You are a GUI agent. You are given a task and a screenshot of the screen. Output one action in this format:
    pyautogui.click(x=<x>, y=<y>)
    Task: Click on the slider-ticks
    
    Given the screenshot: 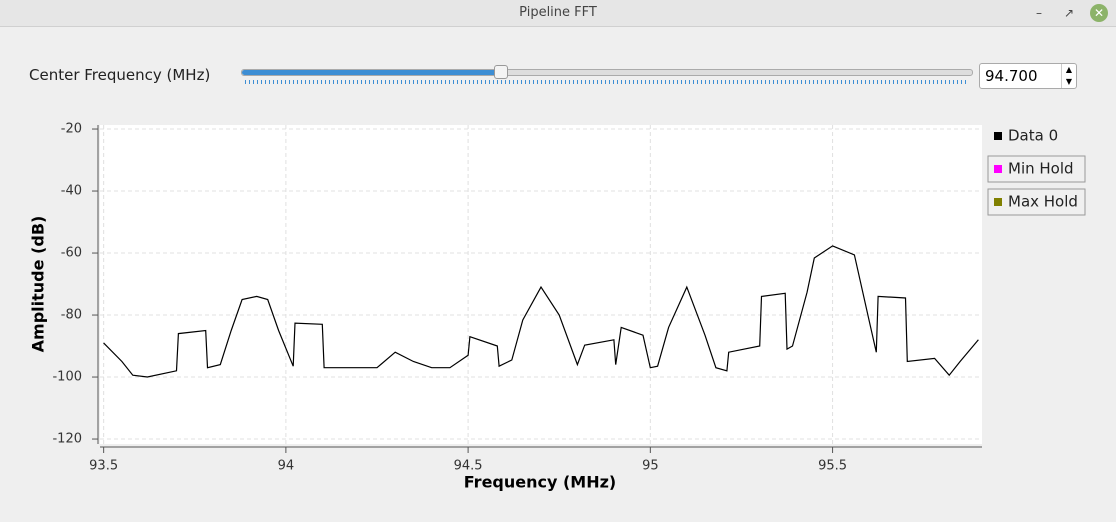 What is the action you would take?
    pyautogui.click(x=606, y=82)
    